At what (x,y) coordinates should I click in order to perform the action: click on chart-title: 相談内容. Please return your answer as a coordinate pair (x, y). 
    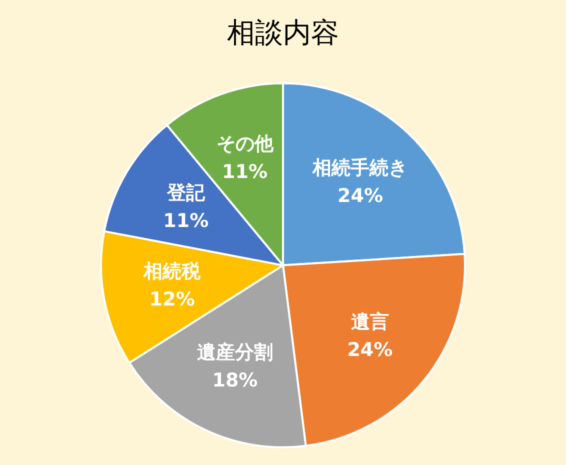
    Looking at the image, I should click on (283, 33).